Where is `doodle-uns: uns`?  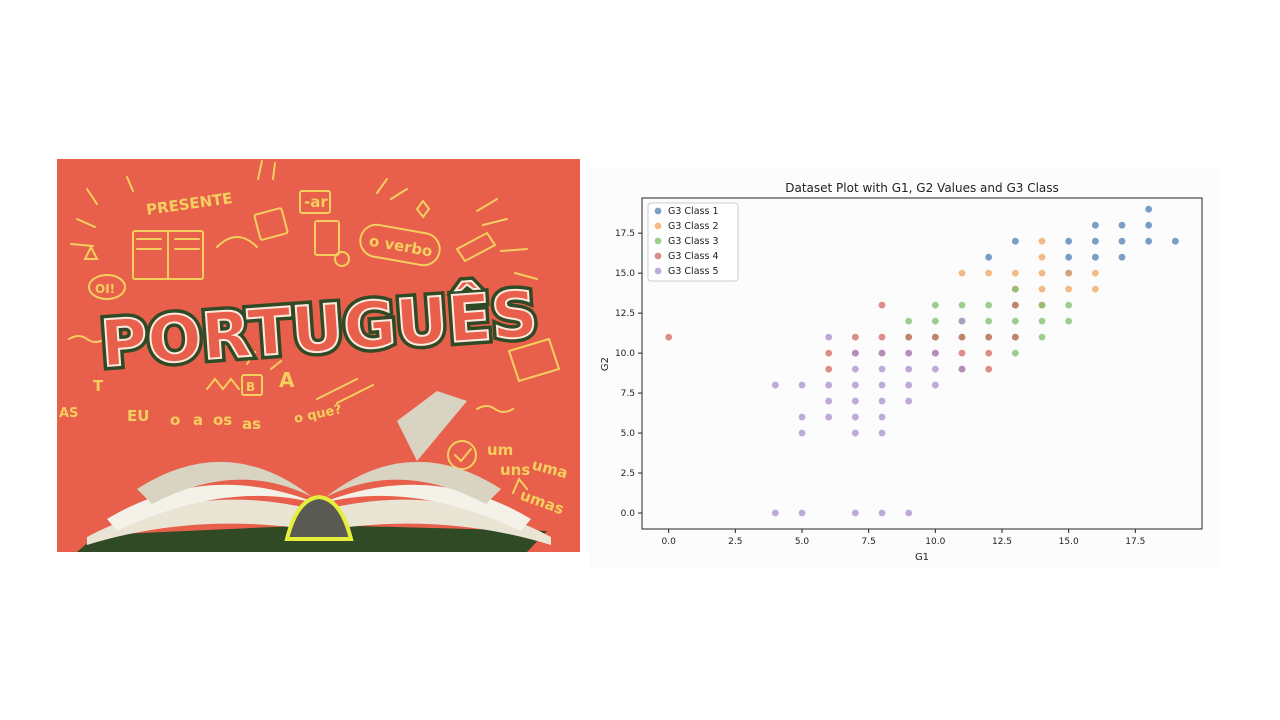 doodle-uns: uns is located at coordinates (515, 470).